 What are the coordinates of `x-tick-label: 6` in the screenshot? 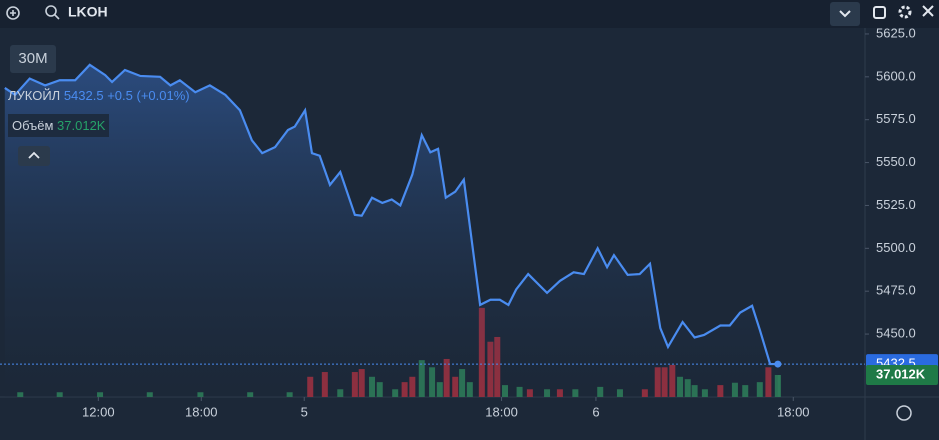 It's located at (595, 411).